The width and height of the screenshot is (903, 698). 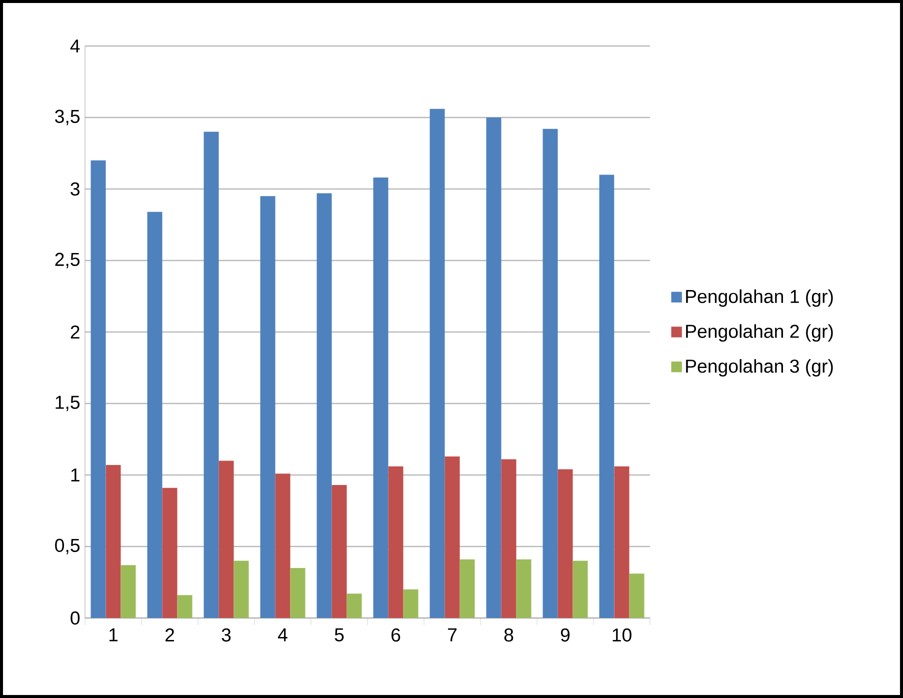 I want to click on x-tick-label: 4, so click(x=283, y=635).